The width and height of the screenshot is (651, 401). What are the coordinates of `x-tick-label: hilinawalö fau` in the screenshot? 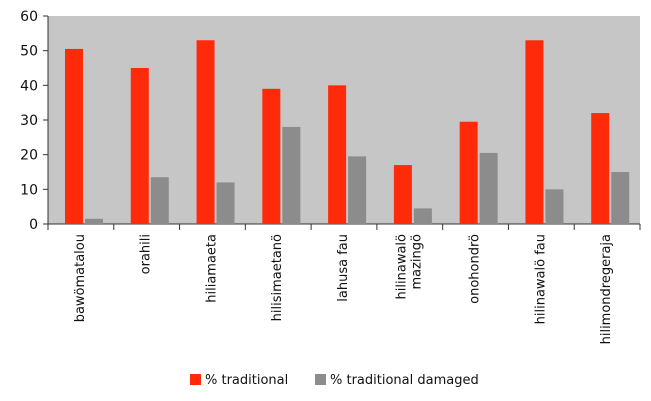 It's located at (540, 279).